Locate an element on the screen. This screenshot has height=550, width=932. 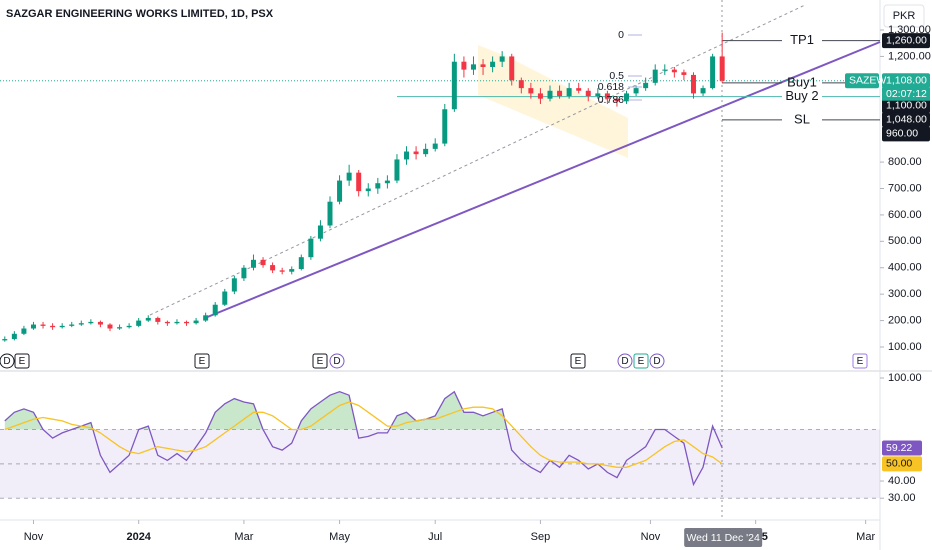
rsi-y-tick-label: 100.00 is located at coordinates (905, 378).